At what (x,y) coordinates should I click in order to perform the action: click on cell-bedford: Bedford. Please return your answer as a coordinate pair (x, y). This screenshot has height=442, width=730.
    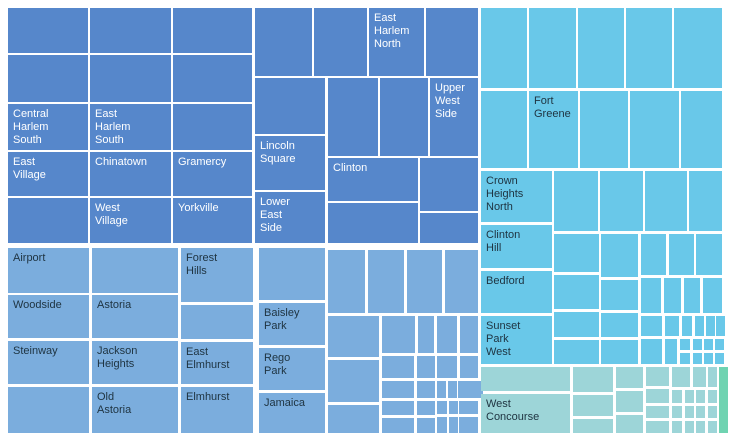
    Looking at the image, I should click on (516, 292).